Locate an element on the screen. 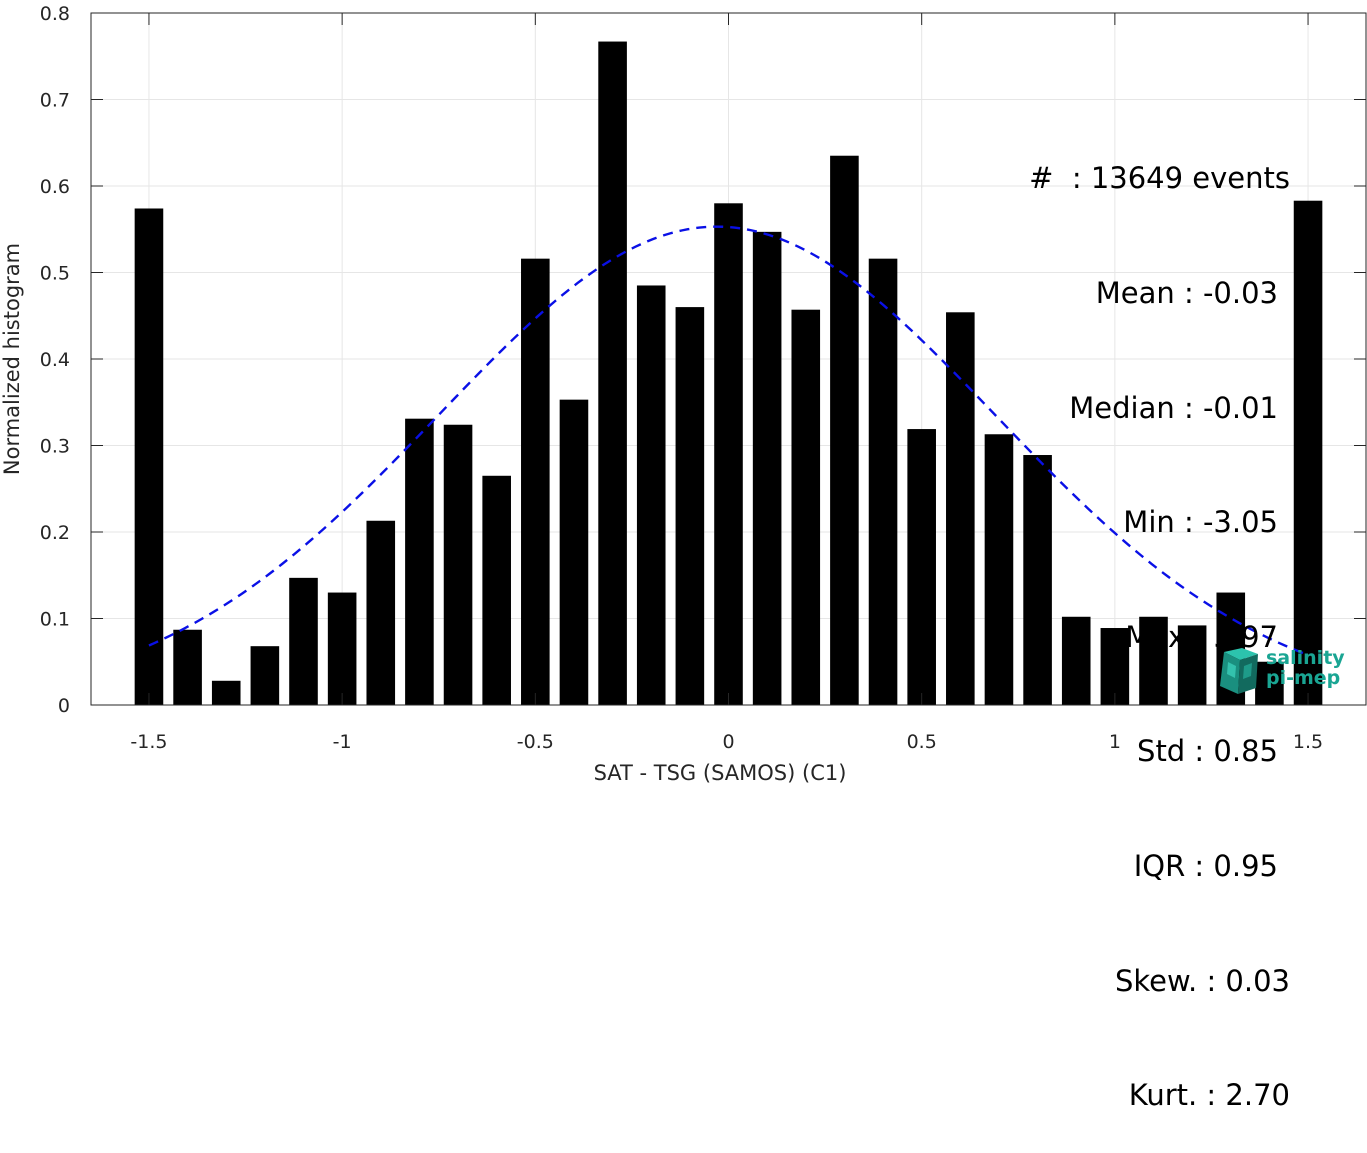 This screenshot has width=1367, height=1153. x-tick-label: -1 is located at coordinates (342, 742).